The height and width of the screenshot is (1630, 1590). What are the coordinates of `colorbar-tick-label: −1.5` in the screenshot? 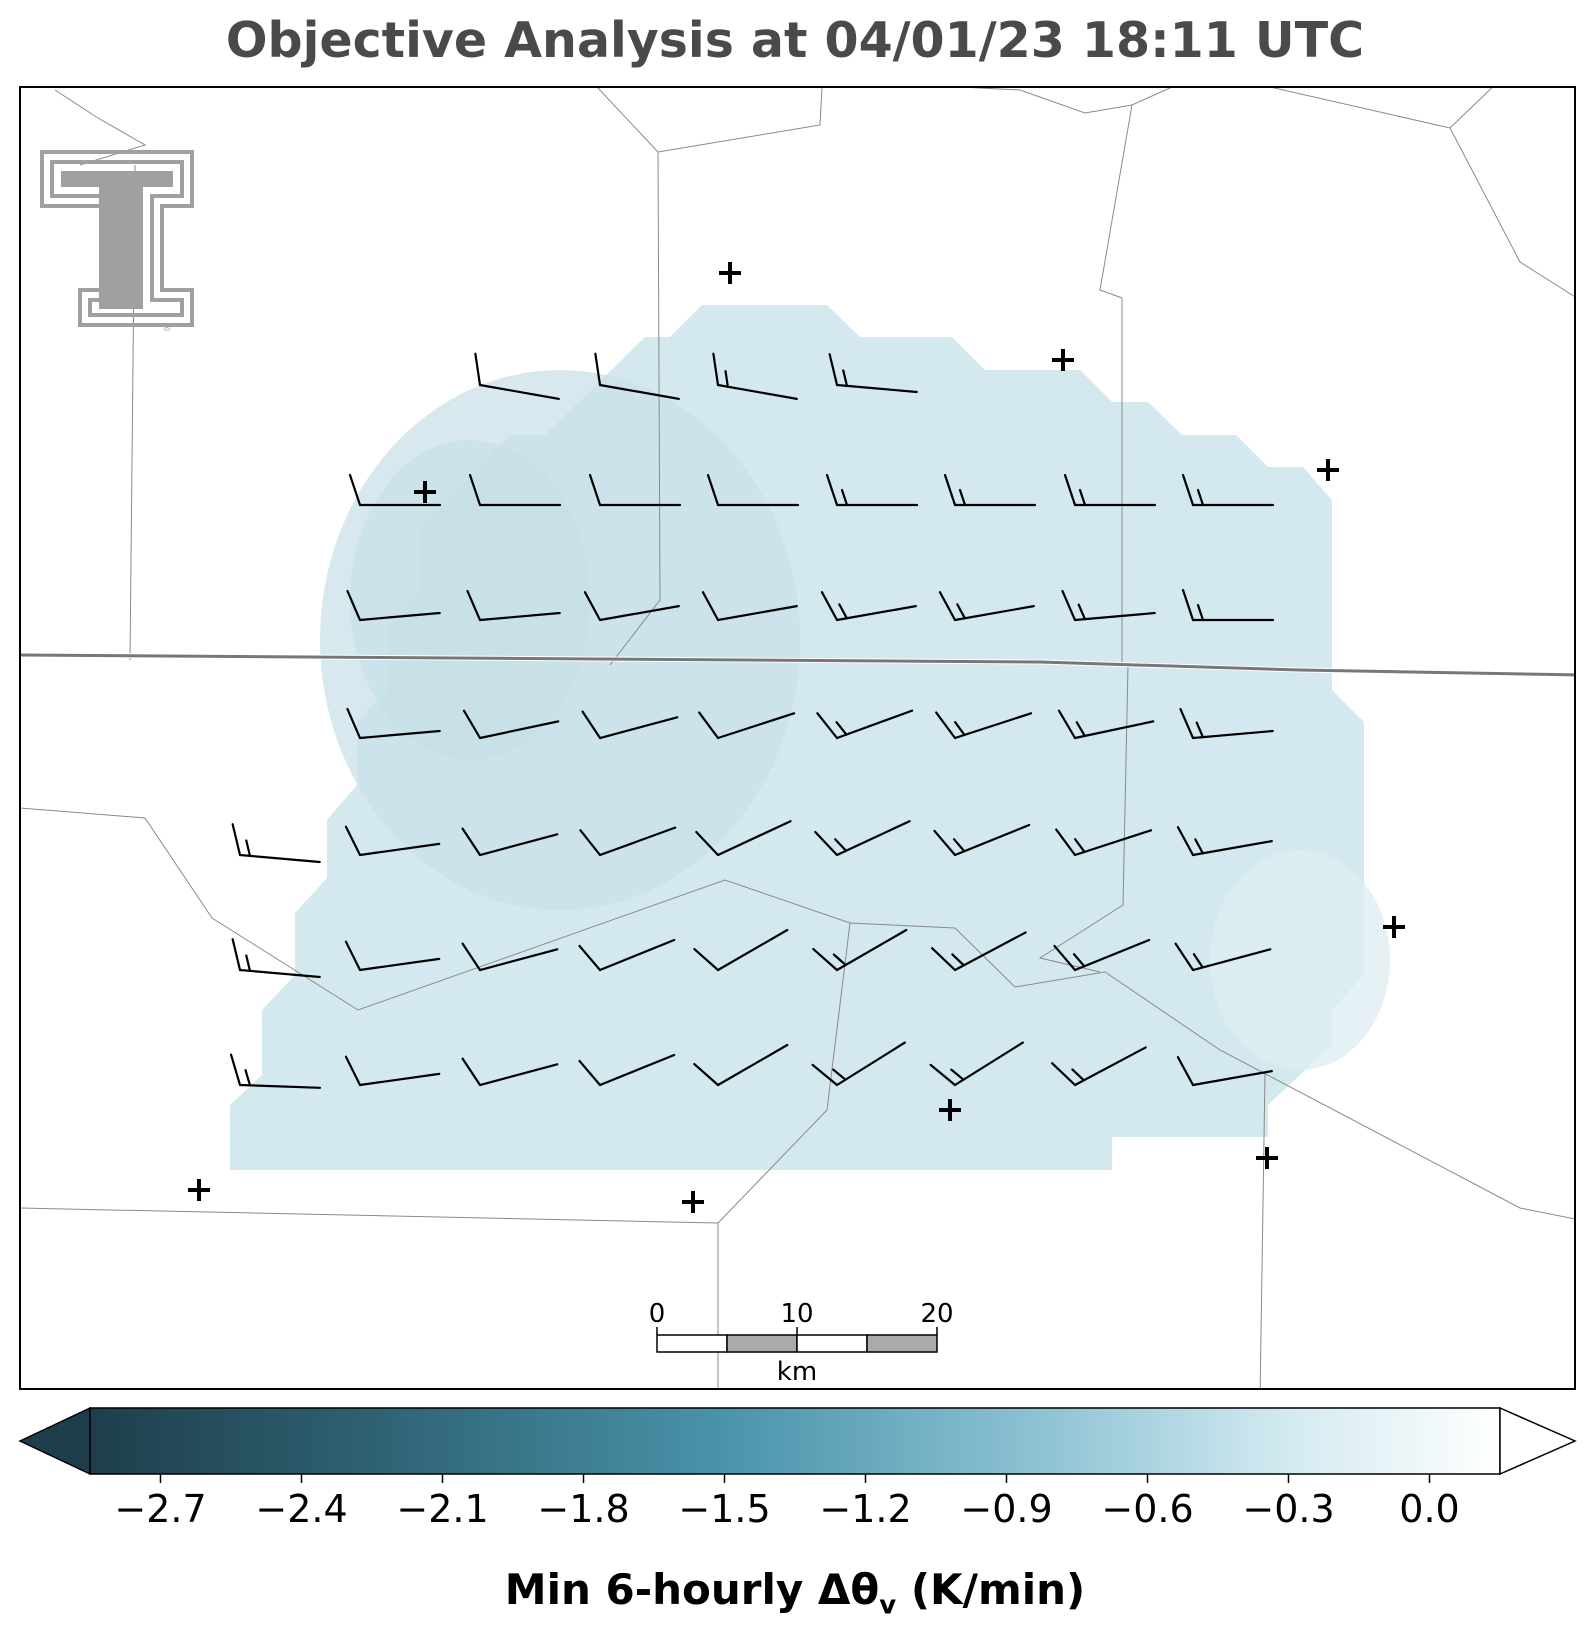 It's located at (724, 1509).